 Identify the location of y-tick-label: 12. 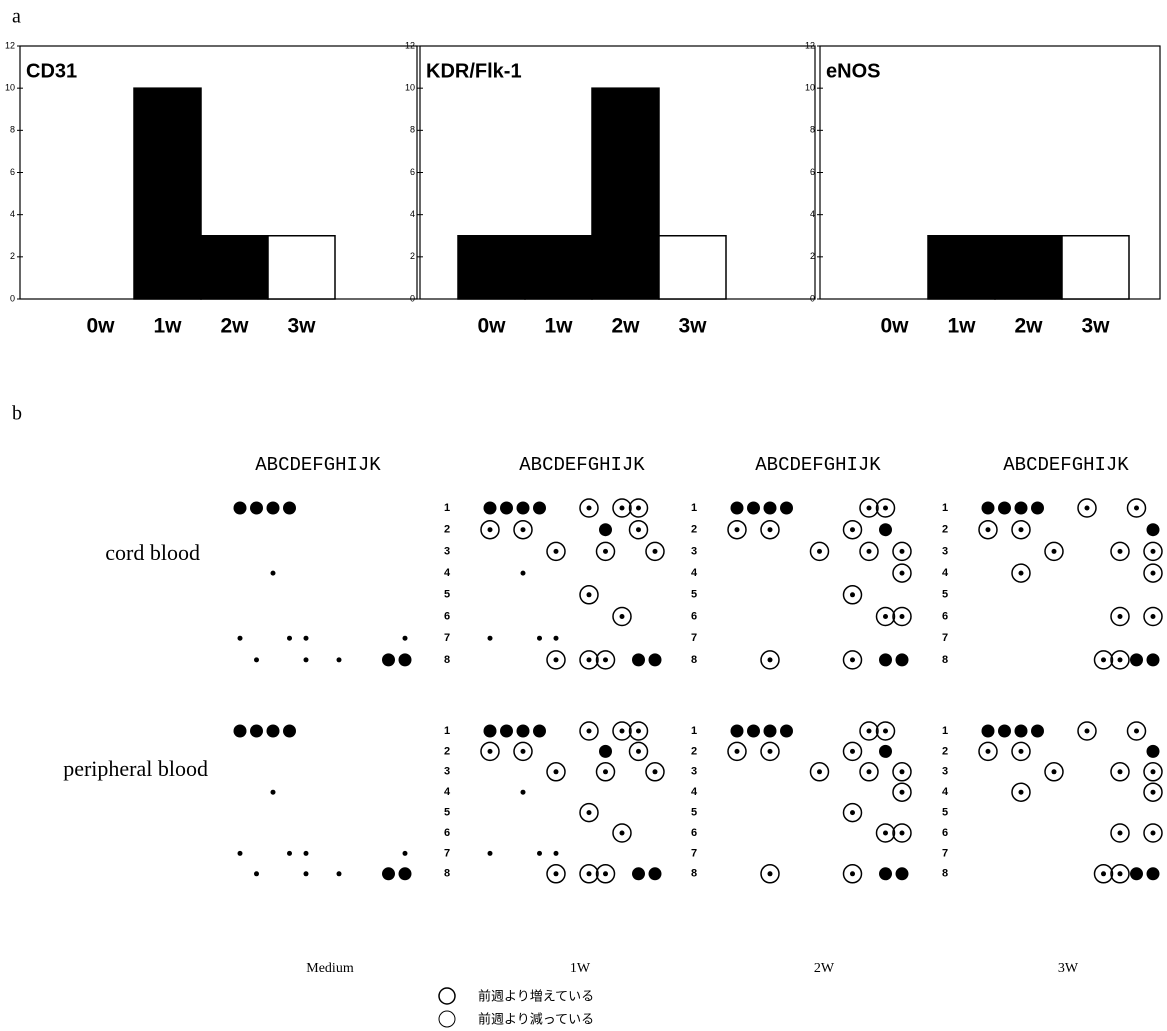
(410, 45).